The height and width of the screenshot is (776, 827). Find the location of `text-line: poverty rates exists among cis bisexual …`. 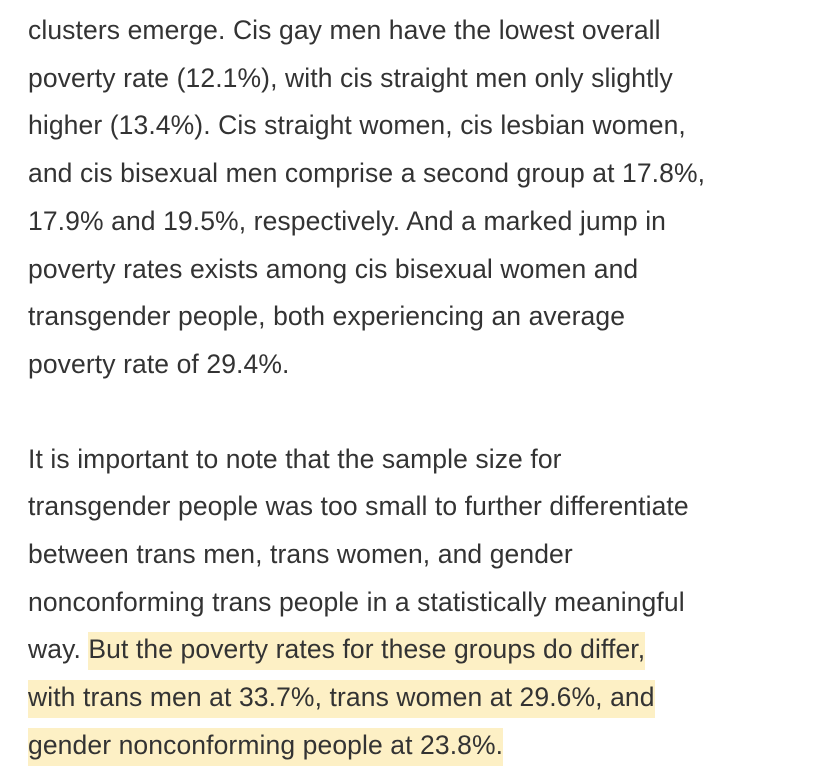

text-line: poverty rates exists among cis bisexual … is located at coordinates (333, 268).